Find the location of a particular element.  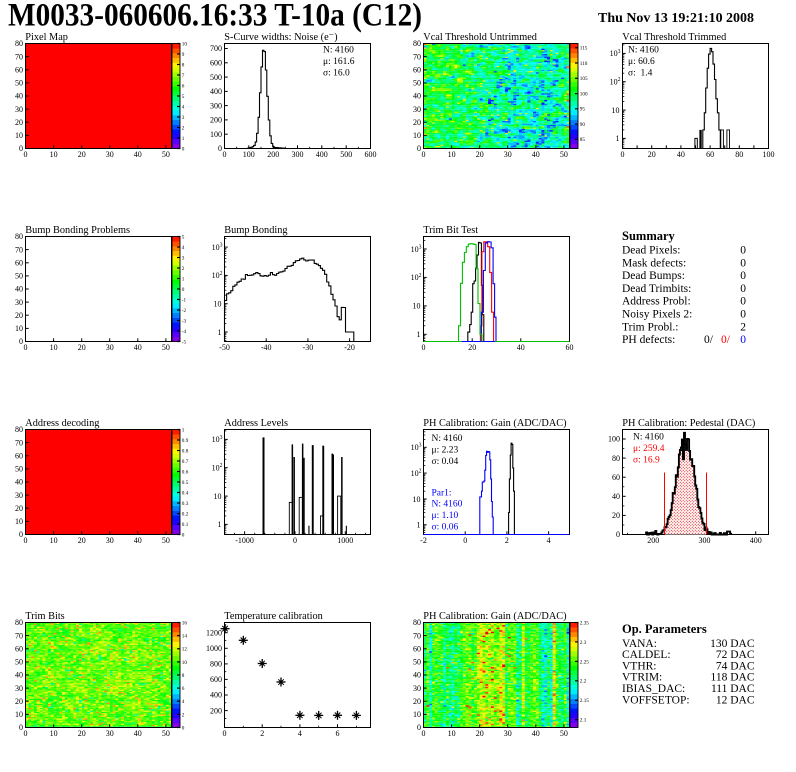

svg-text: -5 is located at coordinates (184, 342).